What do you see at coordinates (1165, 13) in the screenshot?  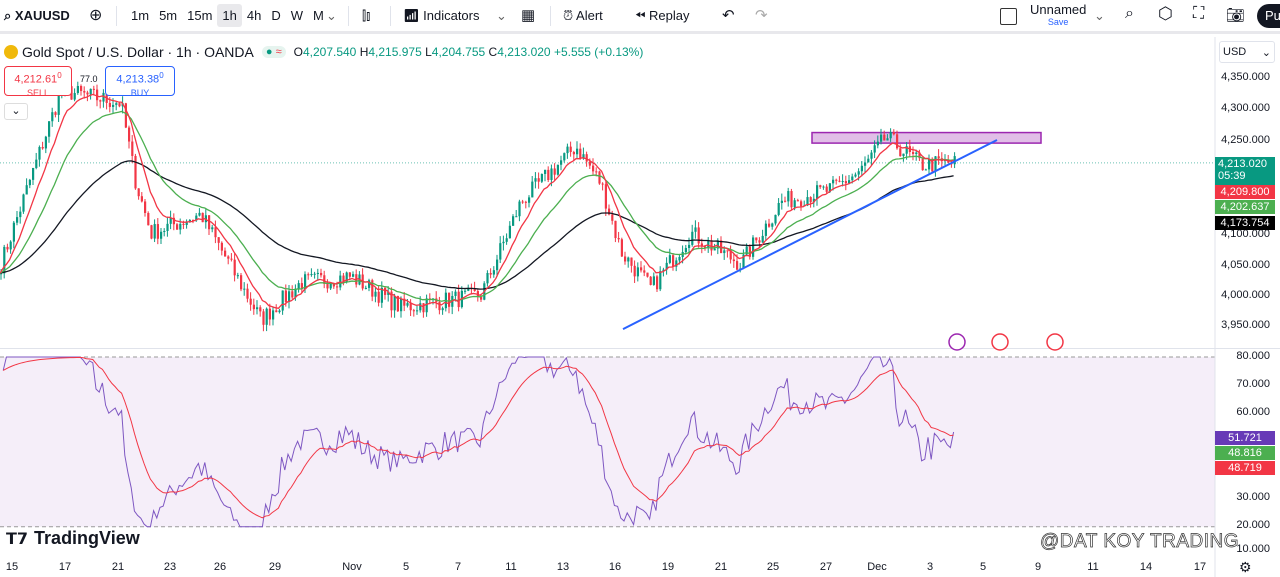 I see `settings-icon: ⬡` at bounding box center [1165, 13].